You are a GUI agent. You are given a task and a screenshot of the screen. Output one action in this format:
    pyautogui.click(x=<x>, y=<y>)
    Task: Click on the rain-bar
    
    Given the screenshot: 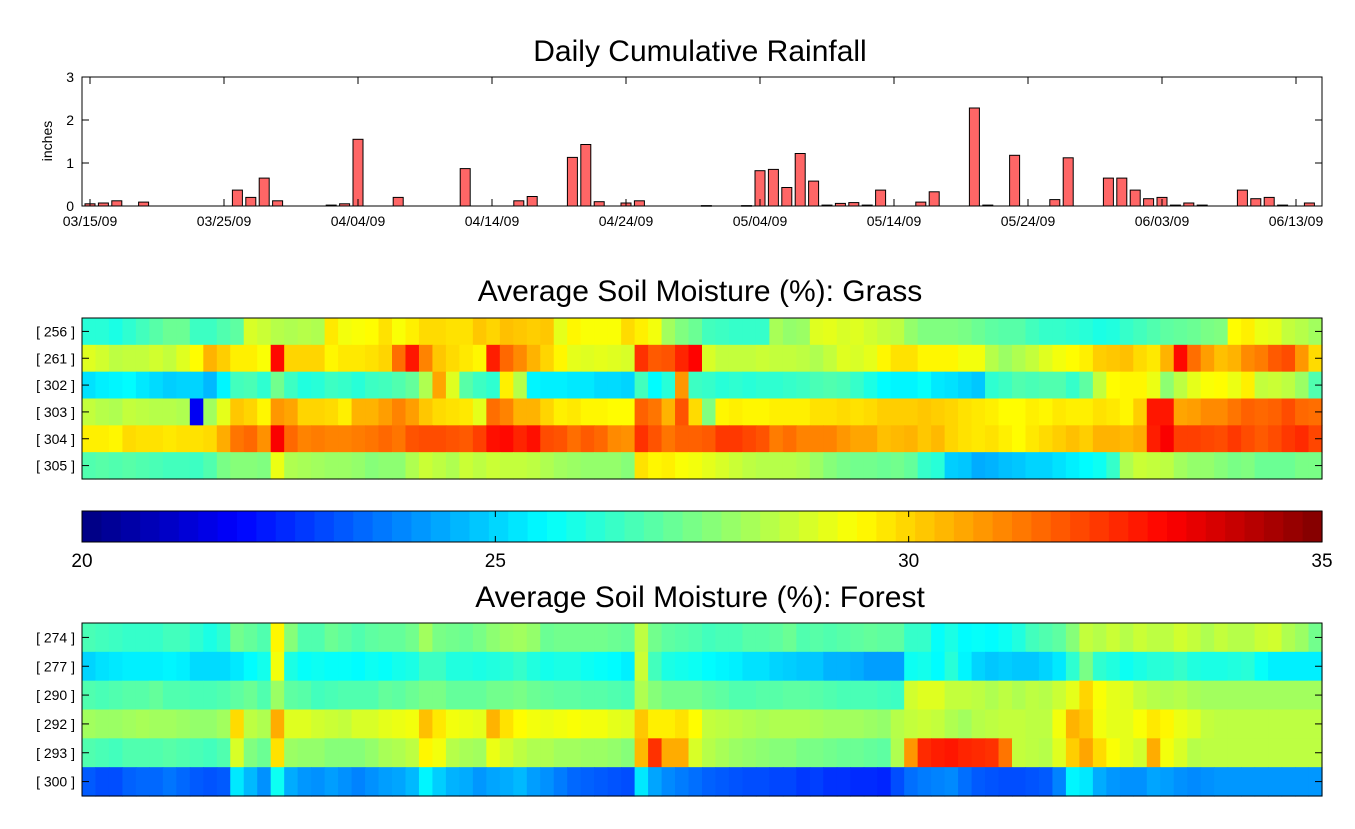 What is the action you would take?
    pyautogui.click(x=465, y=187)
    